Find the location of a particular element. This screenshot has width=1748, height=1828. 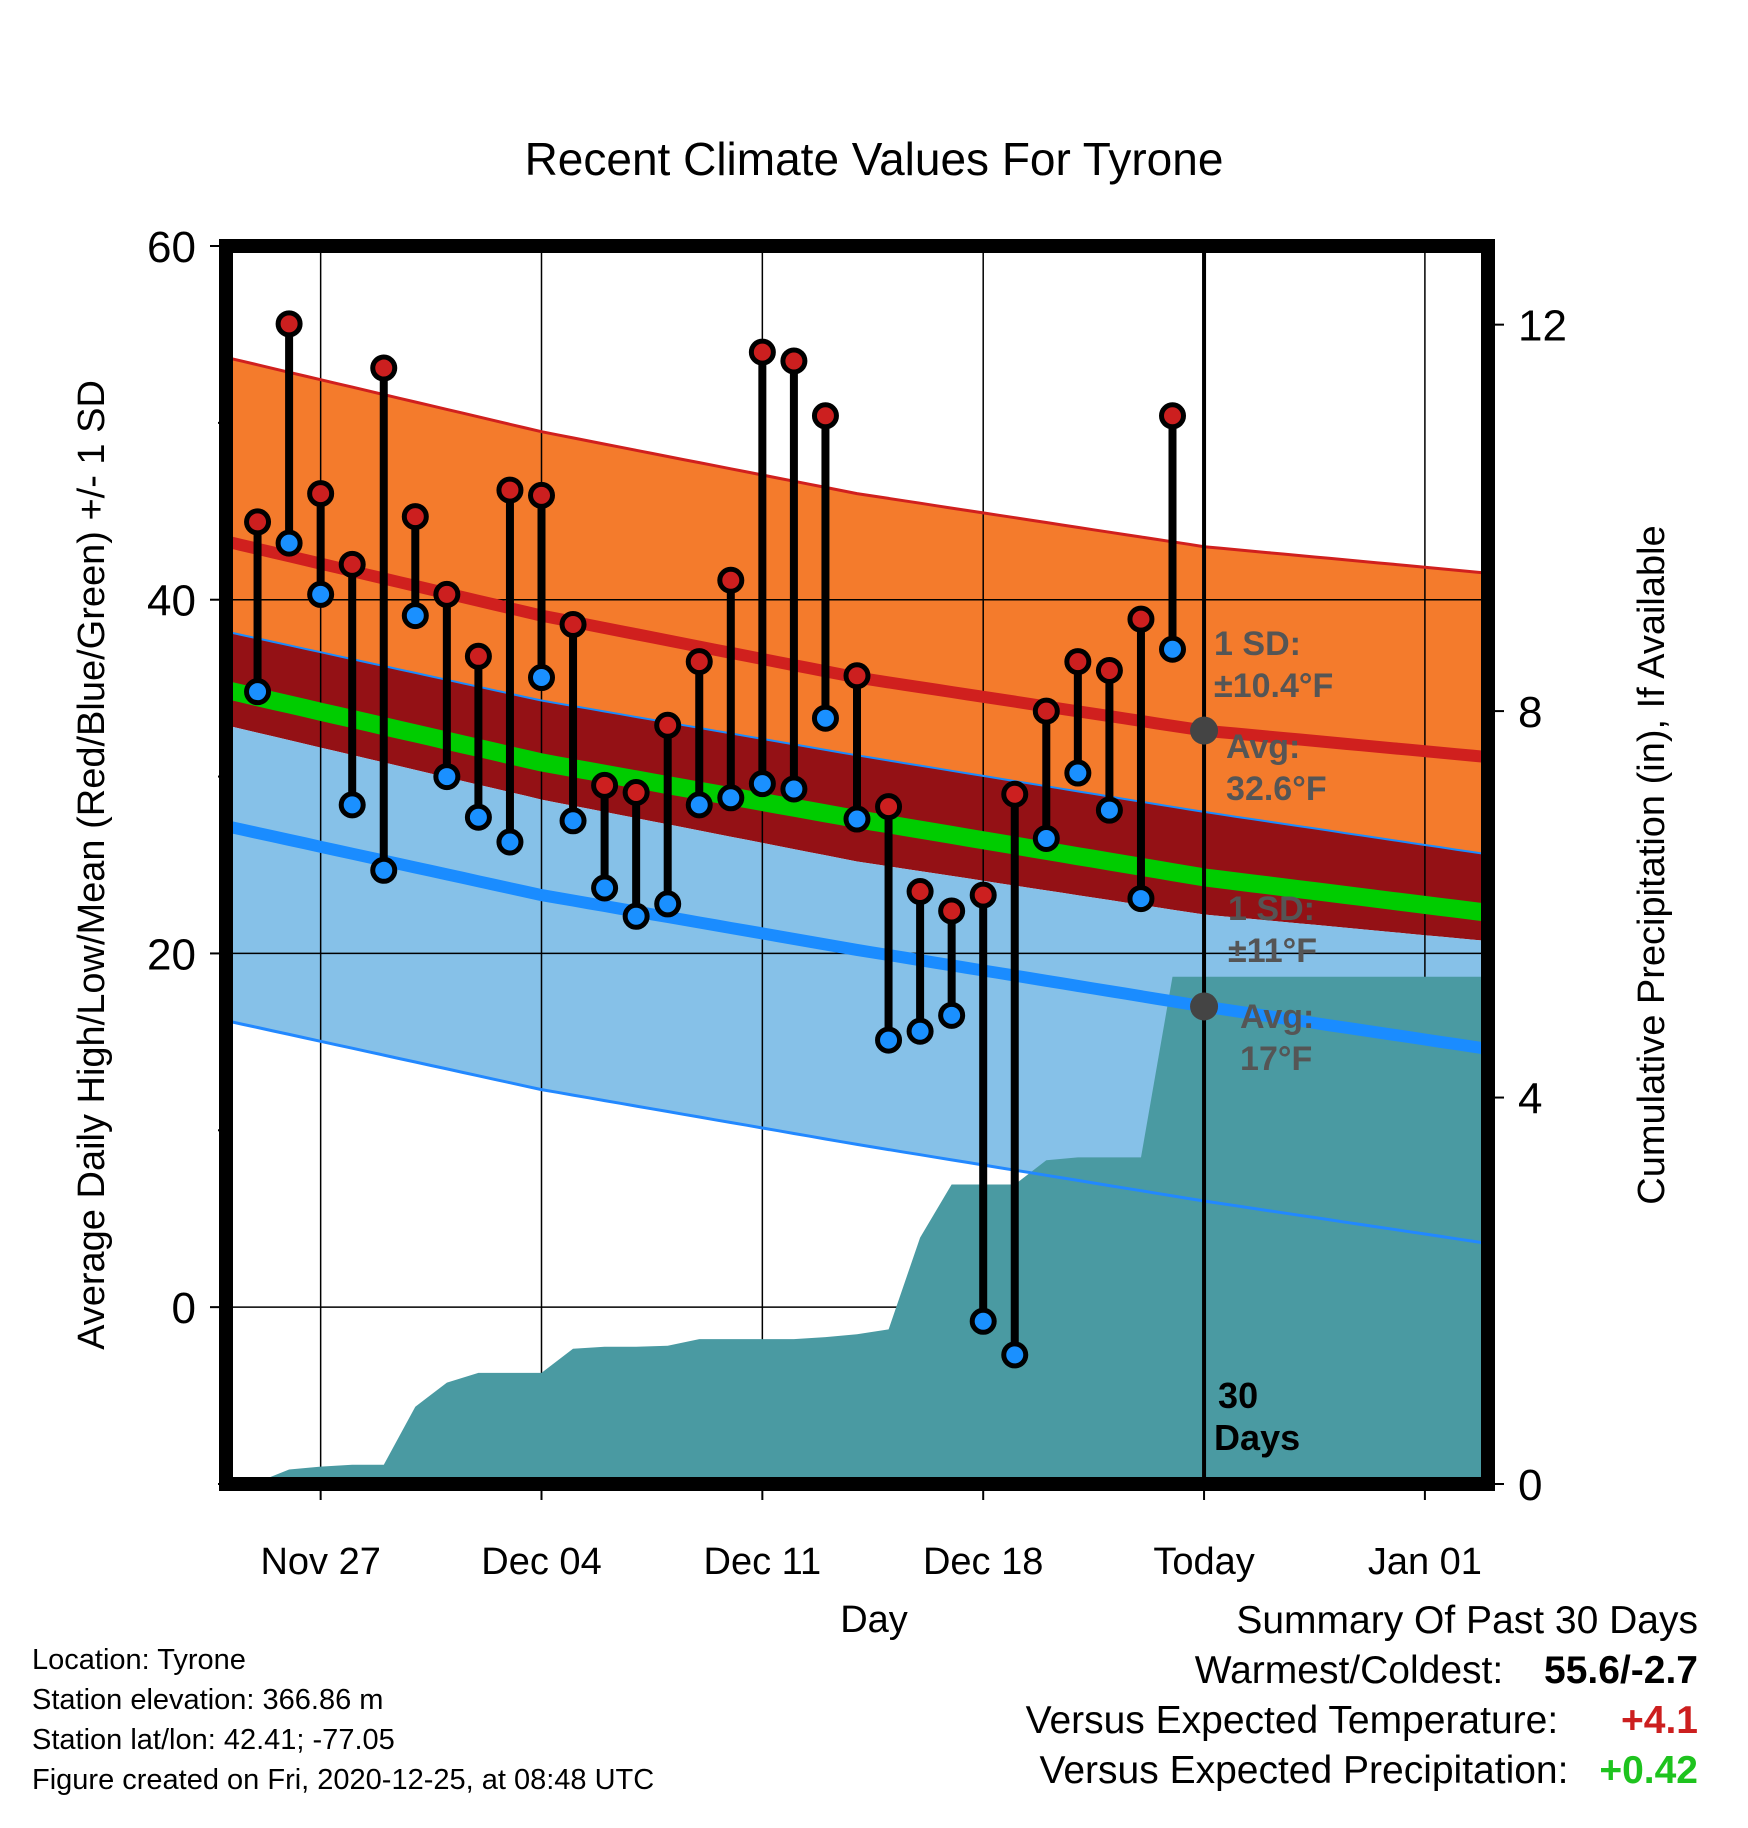

y2-tick-label: 8 is located at coordinates (1530, 712).